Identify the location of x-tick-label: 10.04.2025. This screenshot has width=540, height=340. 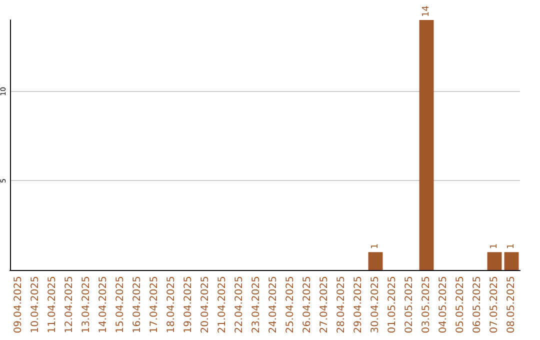
(35, 305).